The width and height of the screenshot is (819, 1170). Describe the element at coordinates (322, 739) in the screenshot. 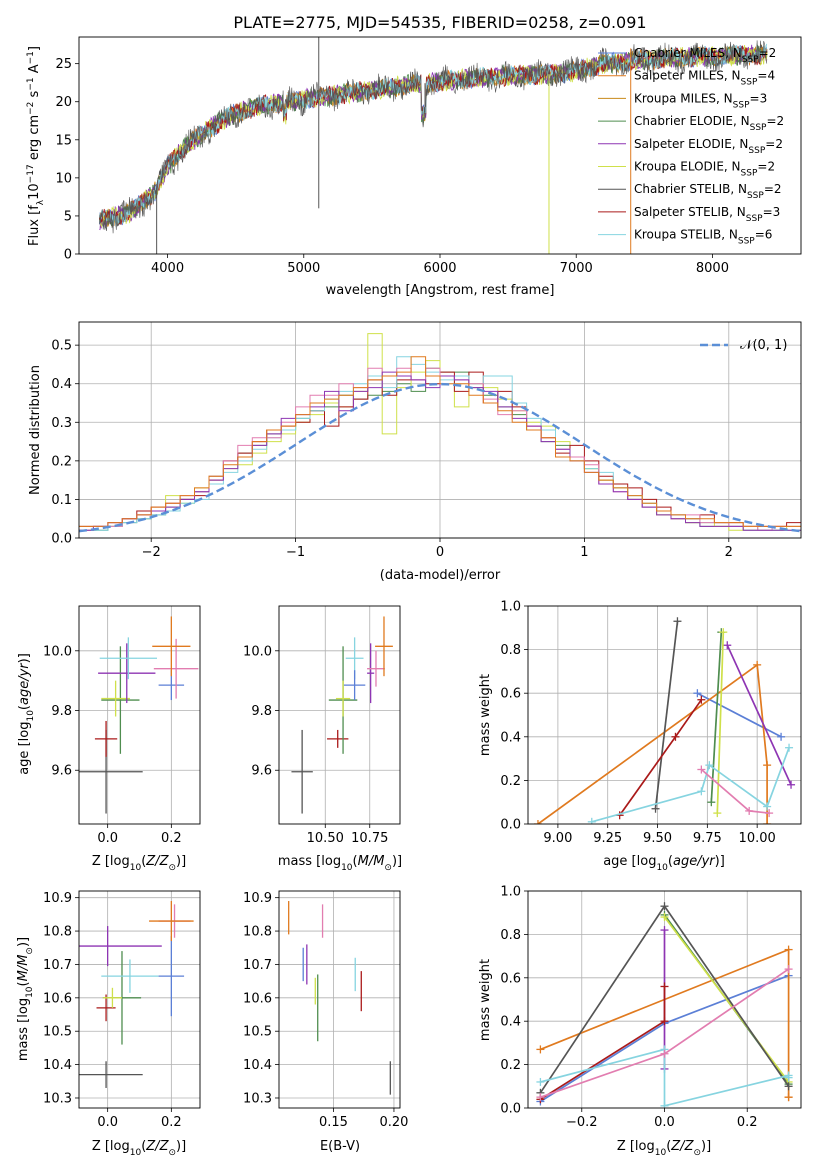

I see `panel-age-vs-mass: 10.50 10.75 9.6 9.8 10.0 mass [log10(M/M⊙)]` at that location.